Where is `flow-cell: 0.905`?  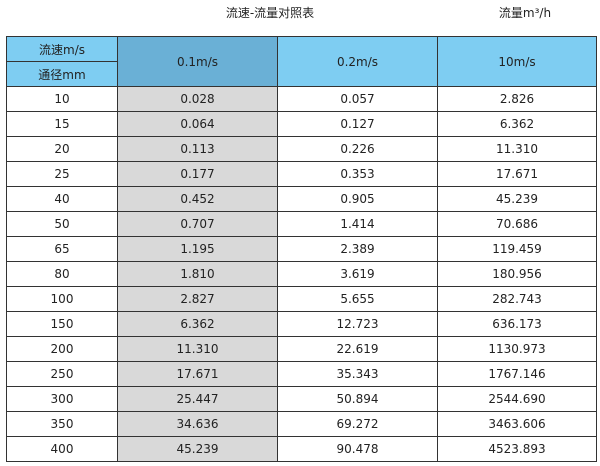
flow-cell: 0.905 is located at coordinates (357, 199).